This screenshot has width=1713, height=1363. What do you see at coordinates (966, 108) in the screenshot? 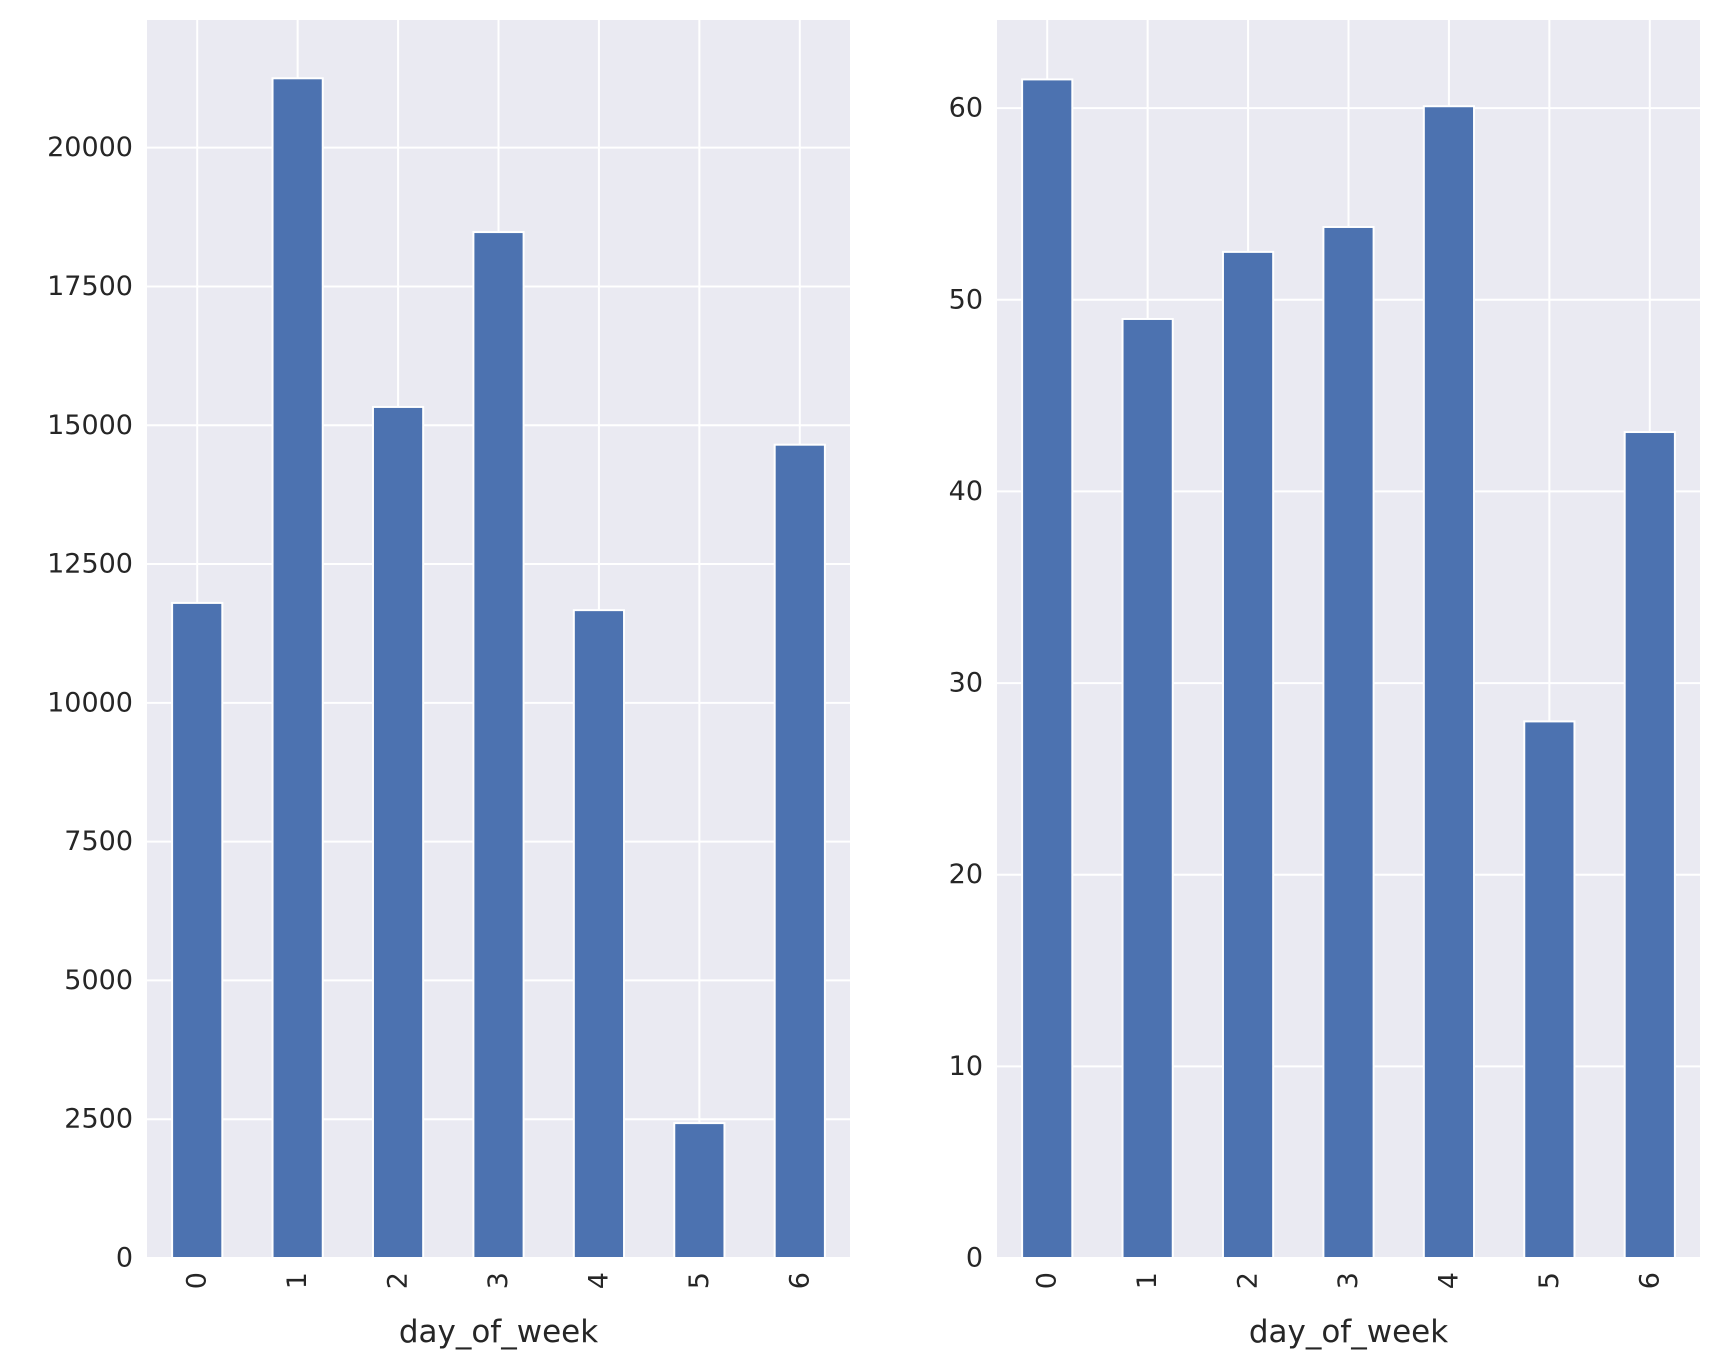
I see `y-tick-label: 60` at bounding box center [966, 108].